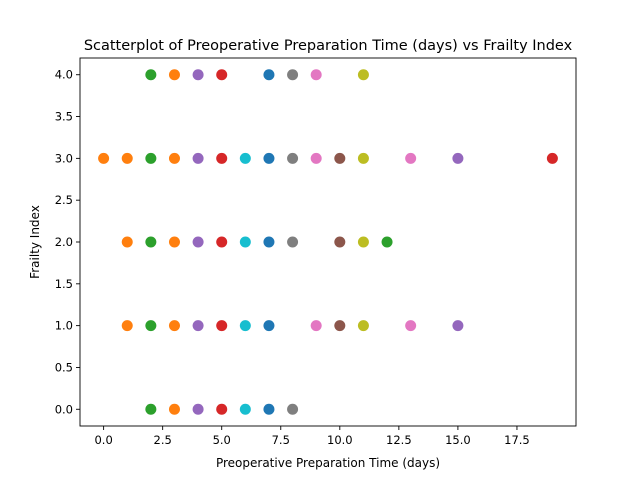 The height and width of the screenshot is (480, 640). Describe the element at coordinates (399, 440) in the screenshot. I see `x-tick-label: 12.5` at that location.